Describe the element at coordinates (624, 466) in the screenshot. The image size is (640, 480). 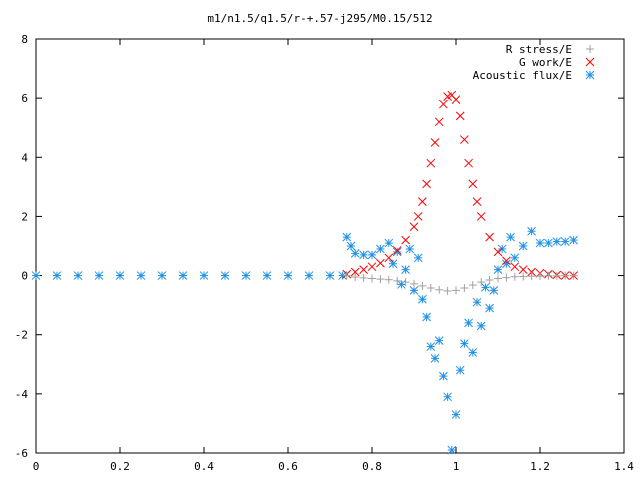
I see `x-tick-label: 1.4` at that location.